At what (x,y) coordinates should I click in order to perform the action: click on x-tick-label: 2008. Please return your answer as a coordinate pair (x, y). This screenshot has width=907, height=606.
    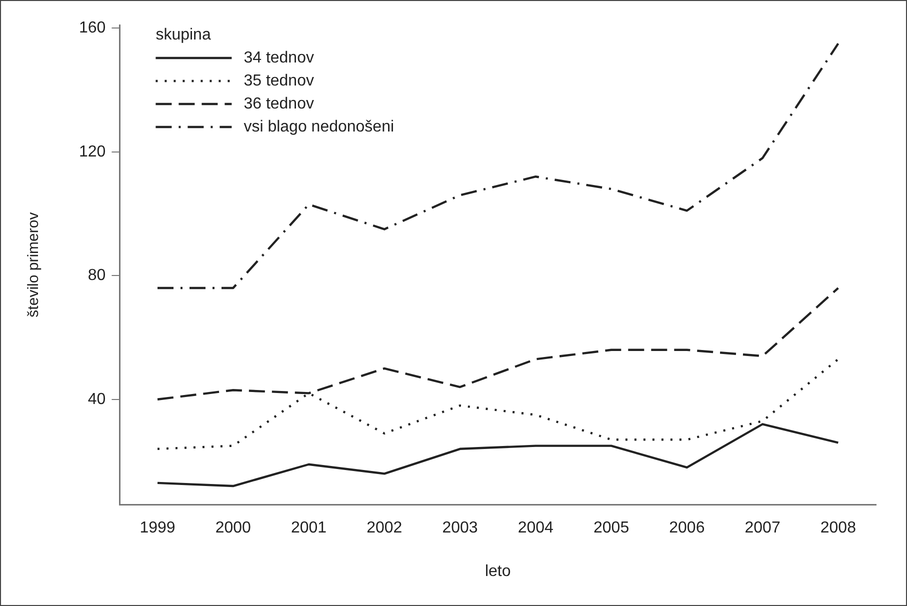
    Looking at the image, I should click on (838, 528).